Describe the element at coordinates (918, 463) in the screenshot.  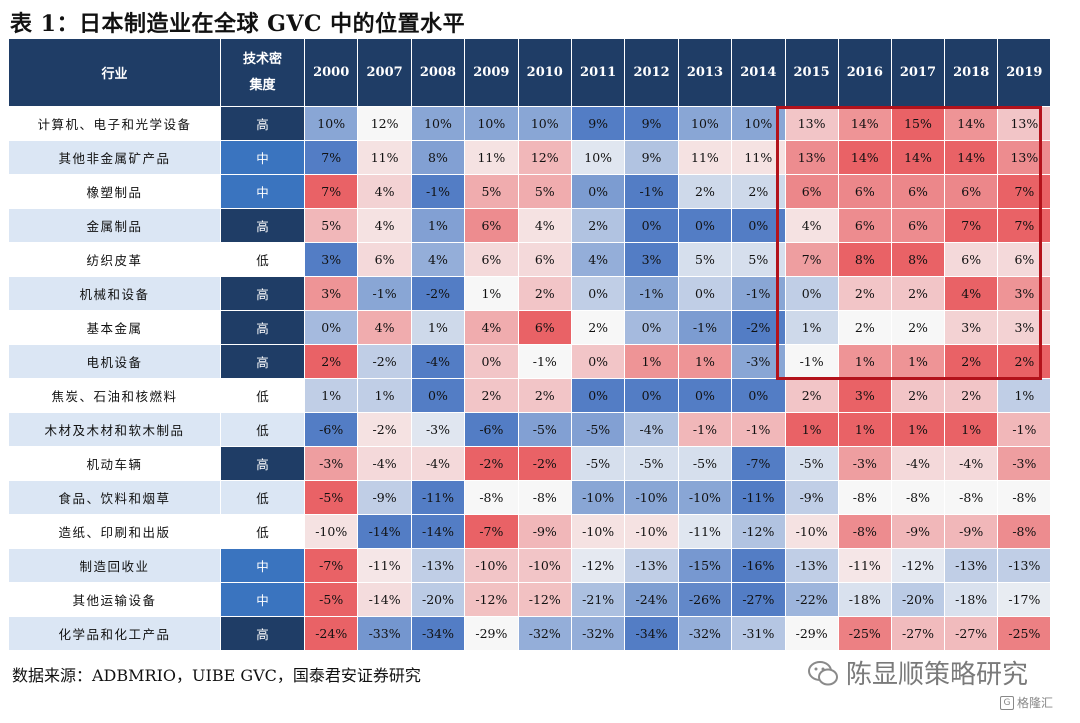
I see `value-cell: -4%` at that location.